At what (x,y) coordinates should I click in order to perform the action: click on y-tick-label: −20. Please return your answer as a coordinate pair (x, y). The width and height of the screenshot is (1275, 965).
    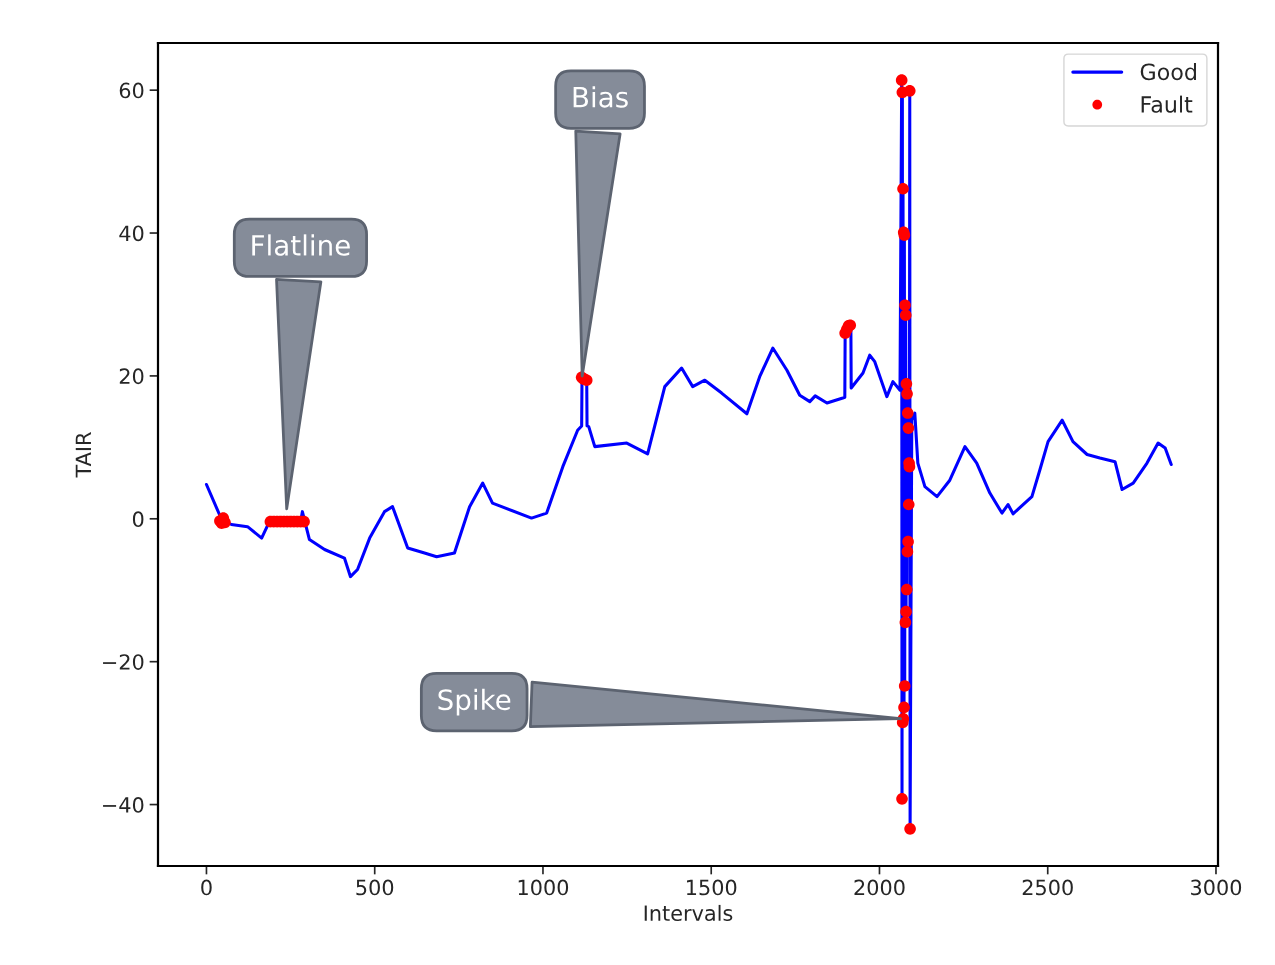
    Looking at the image, I should click on (123, 662).